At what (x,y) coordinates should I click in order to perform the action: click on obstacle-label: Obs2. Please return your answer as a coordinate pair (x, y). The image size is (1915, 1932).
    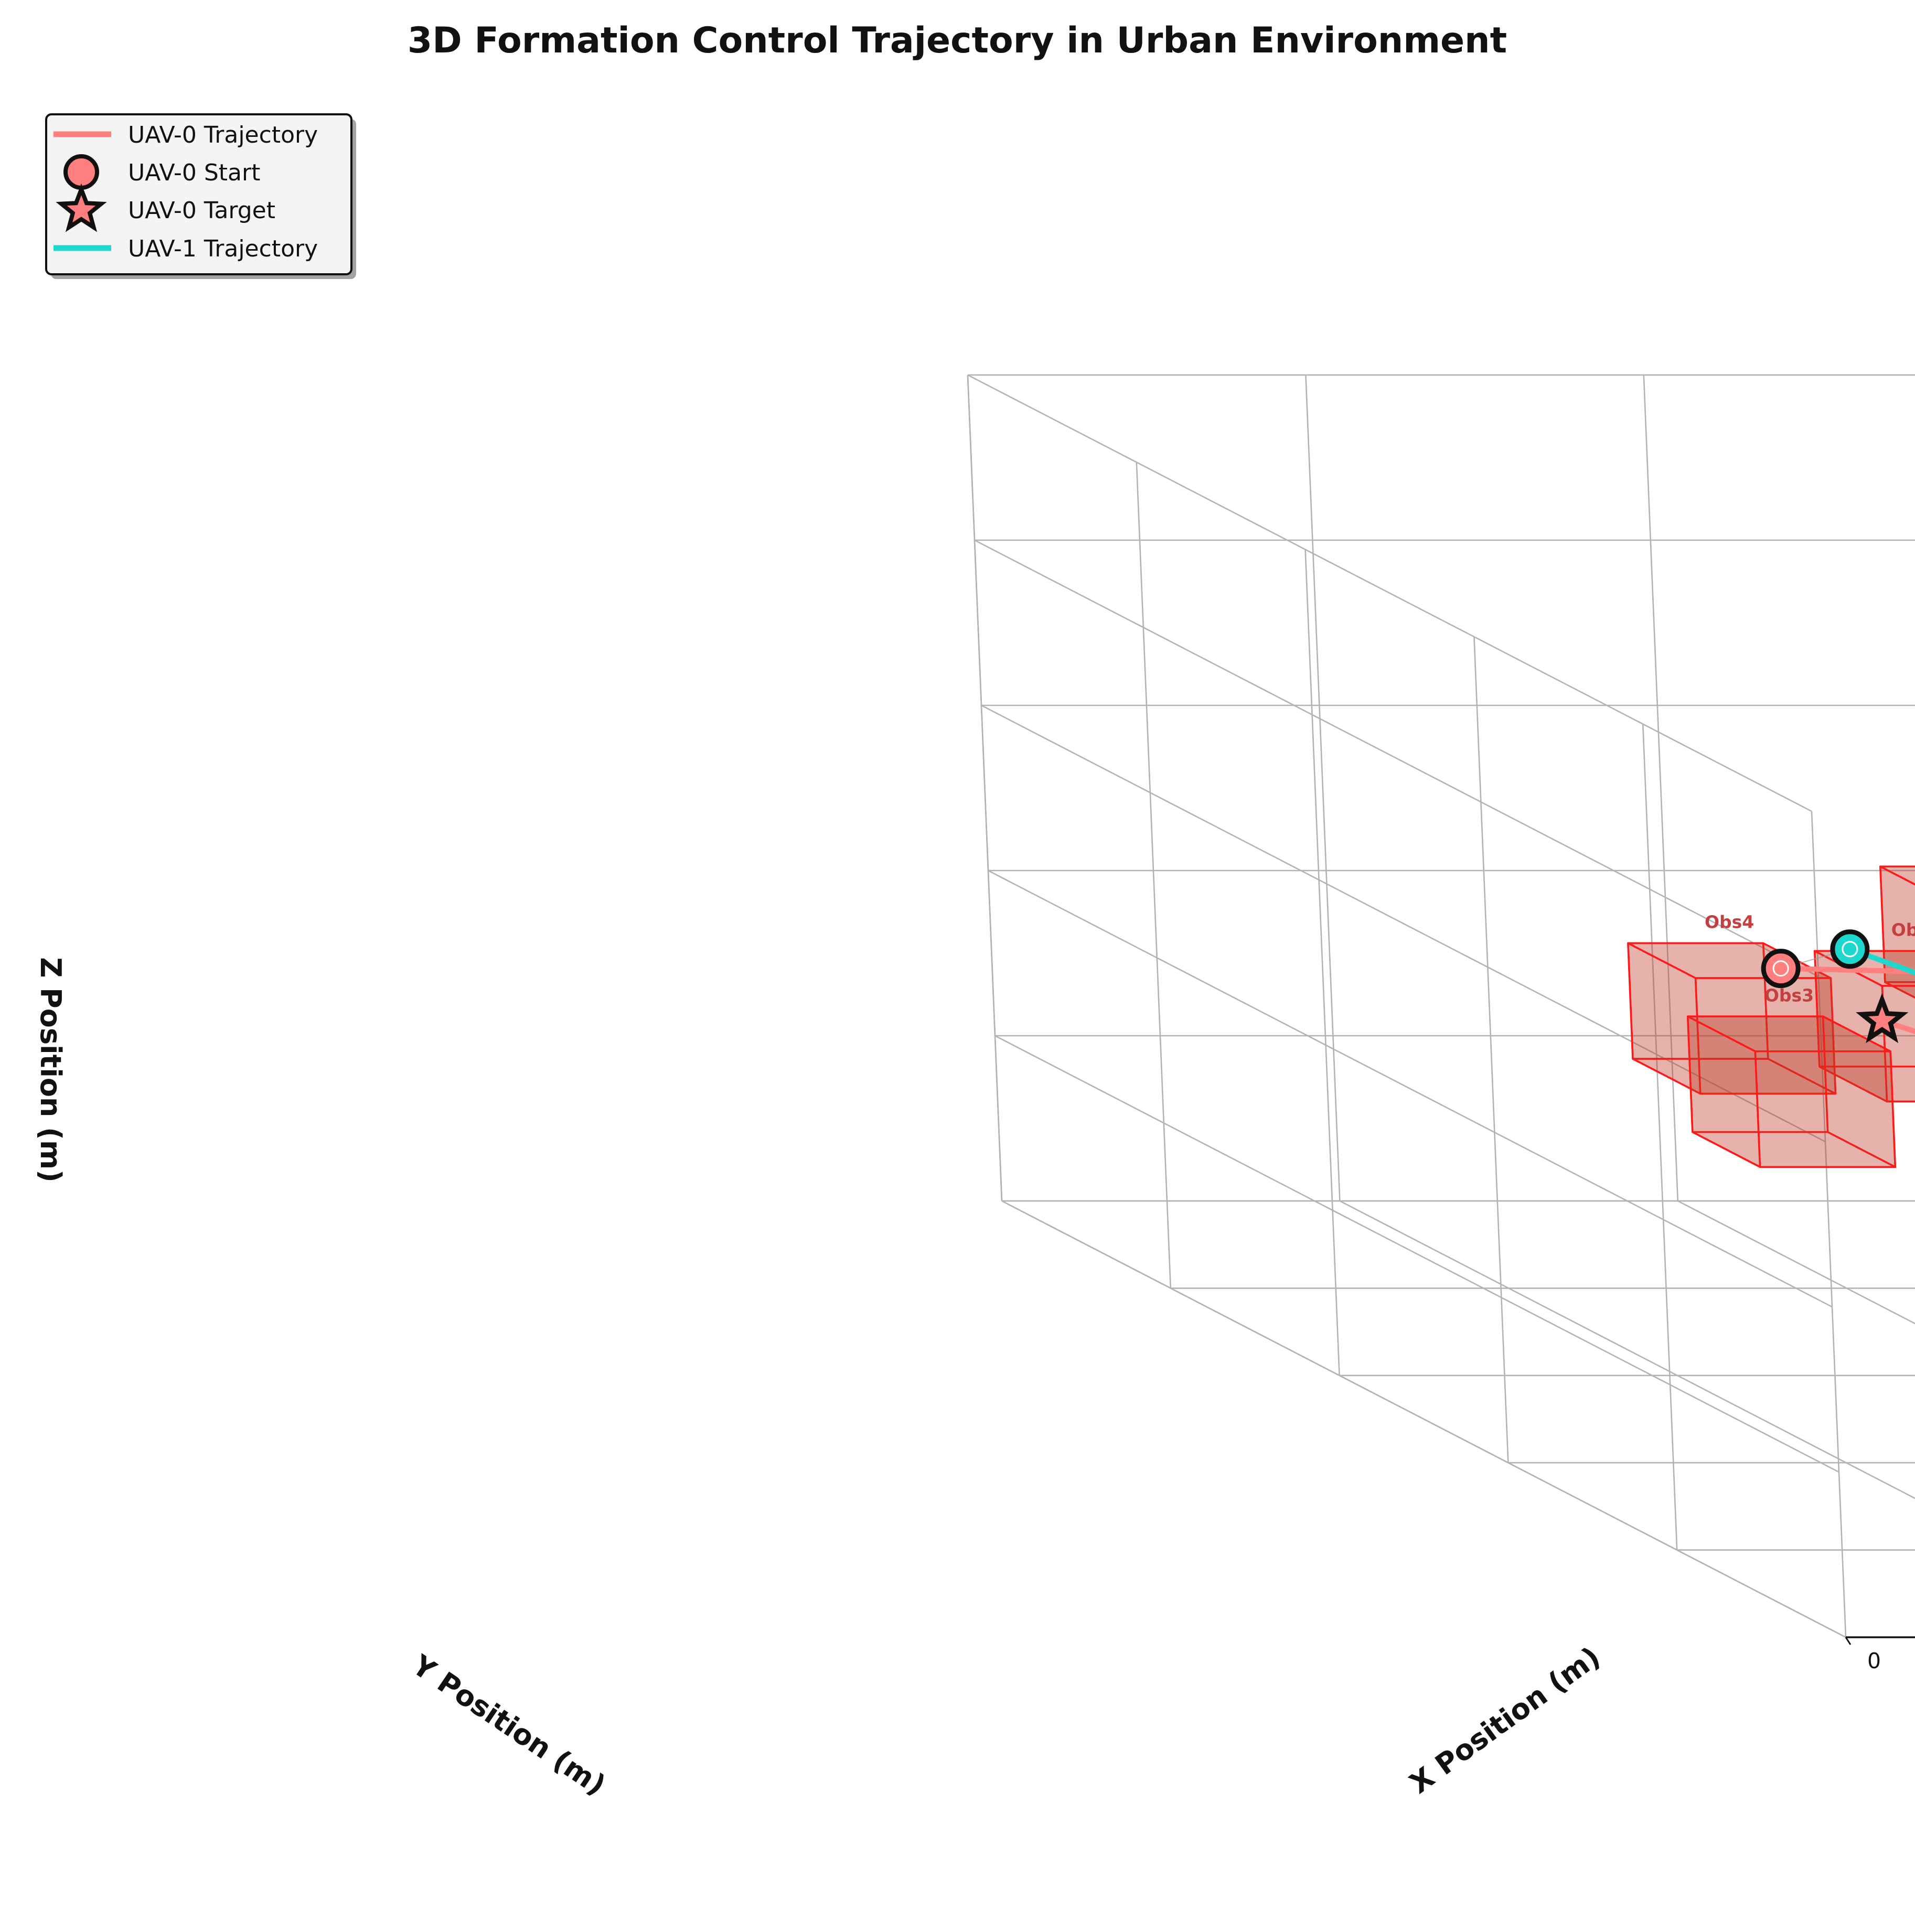
    Looking at the image, I should click on (1903, 930).